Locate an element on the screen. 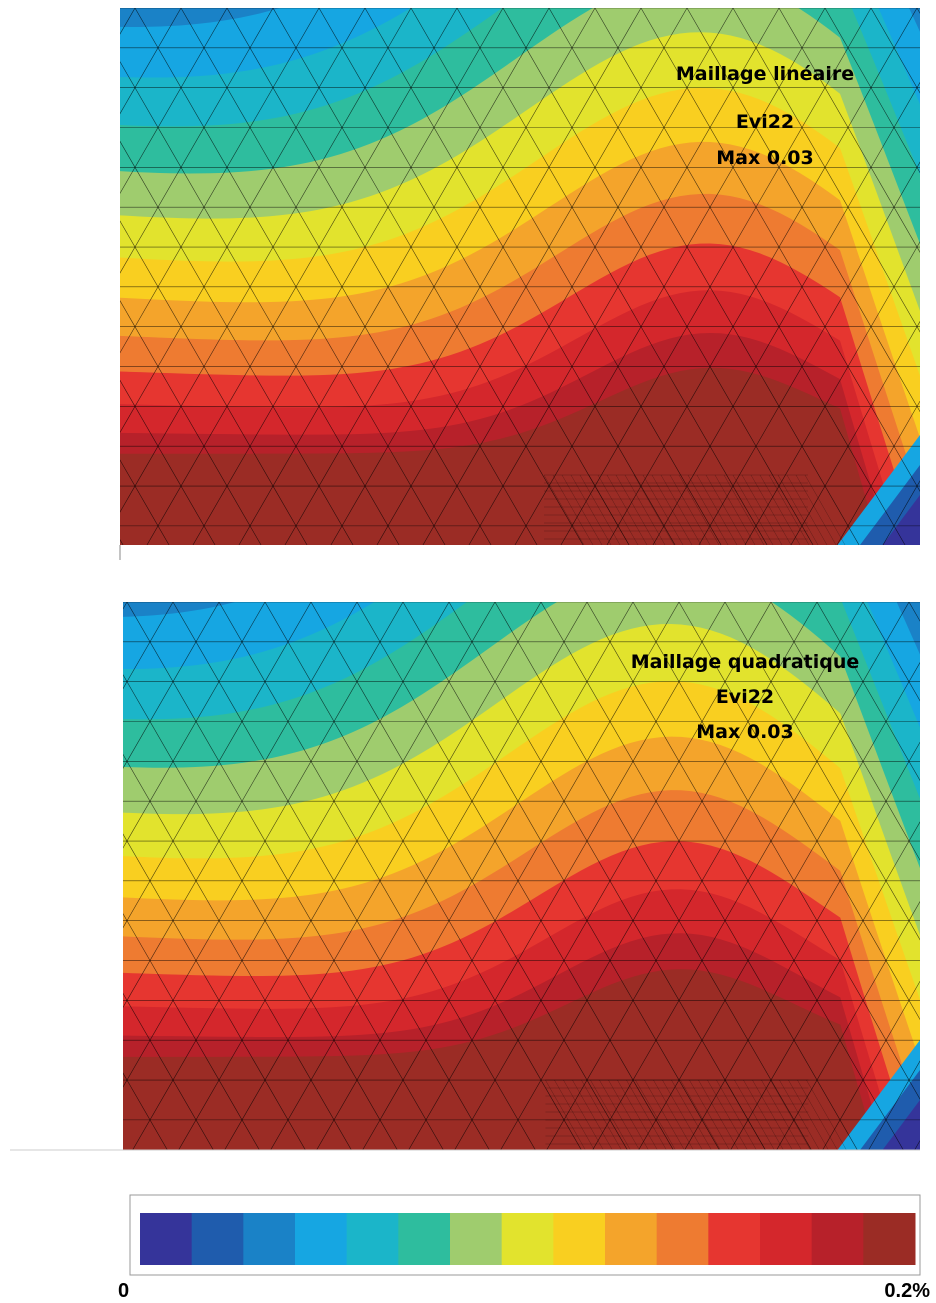 This screenshot has width=936, height=1303. colorbar is located at coordinates (528, 1239).